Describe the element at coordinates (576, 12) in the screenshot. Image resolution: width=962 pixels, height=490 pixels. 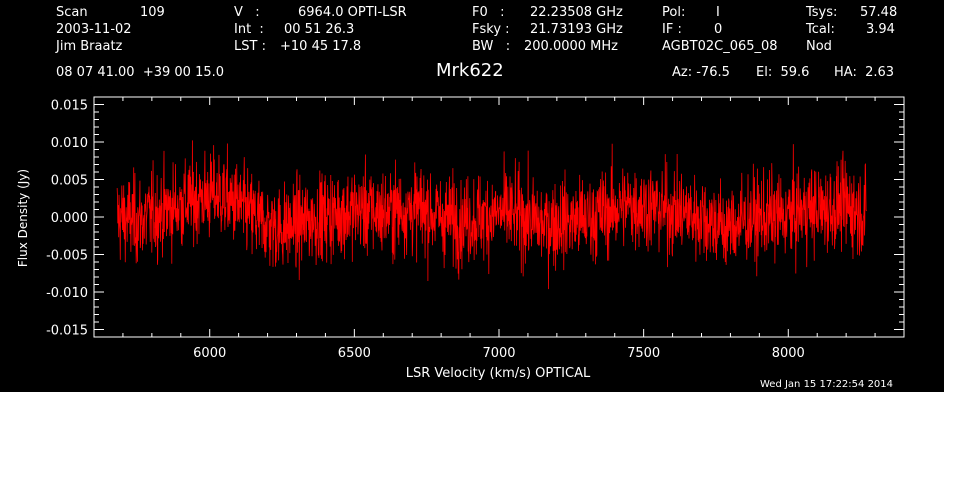
I see `f0-value: 22.23508 GHz` at that location.